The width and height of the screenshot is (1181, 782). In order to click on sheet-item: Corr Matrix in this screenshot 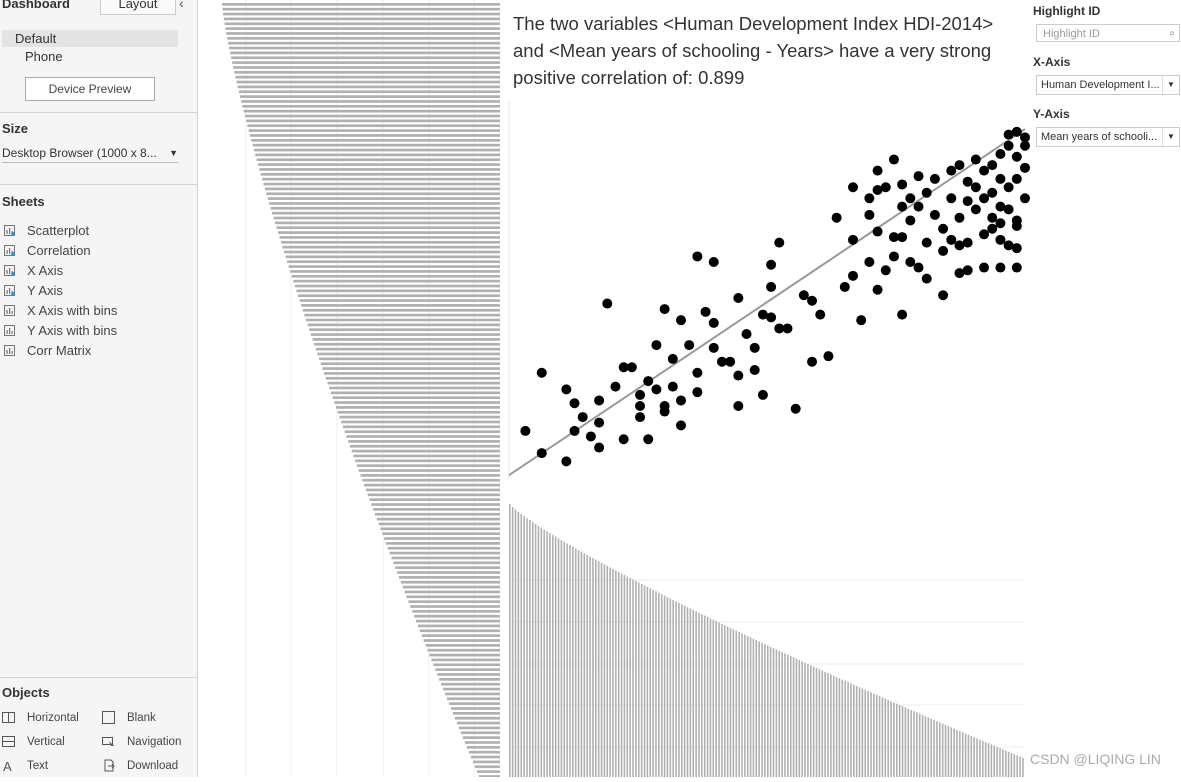, I will do `click(97, 351)`.